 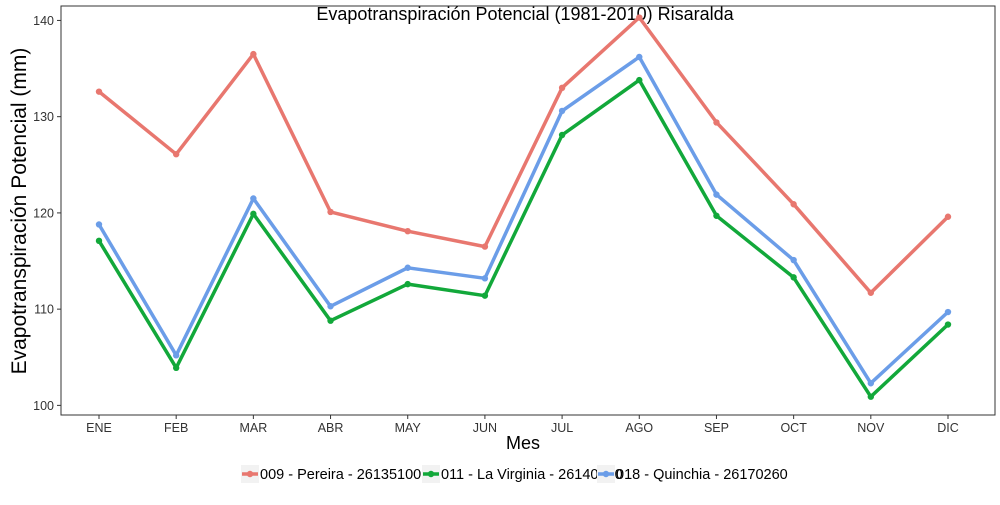 I want to click on y-tick-label: 130, so click(x=43, y=117).